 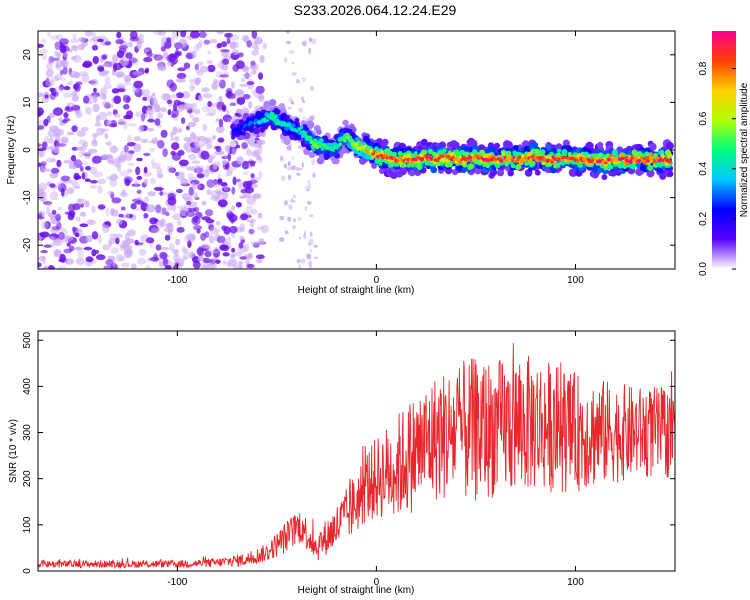 I want to click on y-tick-label: 0, so click(x=27, y=571).